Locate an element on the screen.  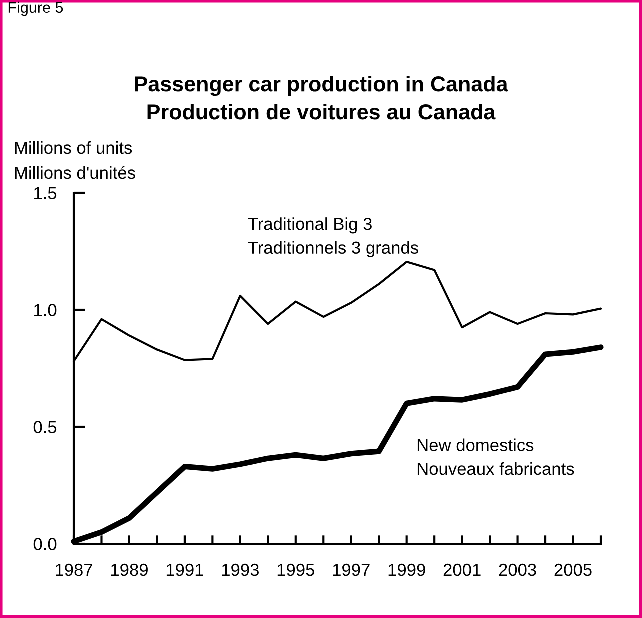
x-tick-label: 1993 is located at coordinates (240, 570).